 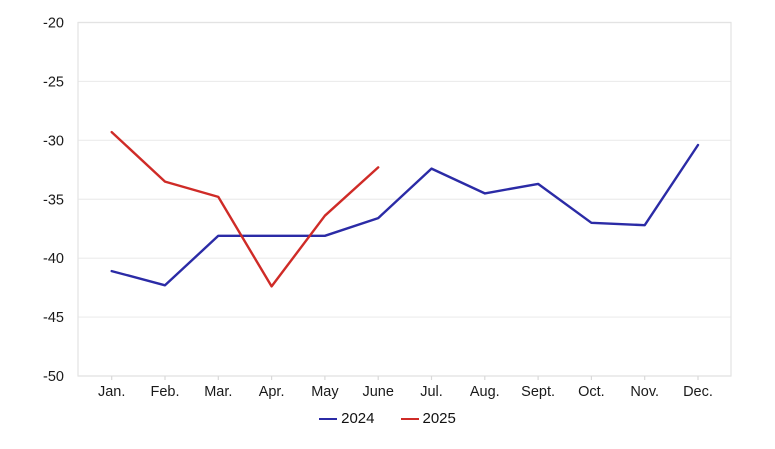 What do you see at coordinates (591, 392) in the screenshot?
I see `x-axis-label: Oct.` at bounding box center [591, 392].